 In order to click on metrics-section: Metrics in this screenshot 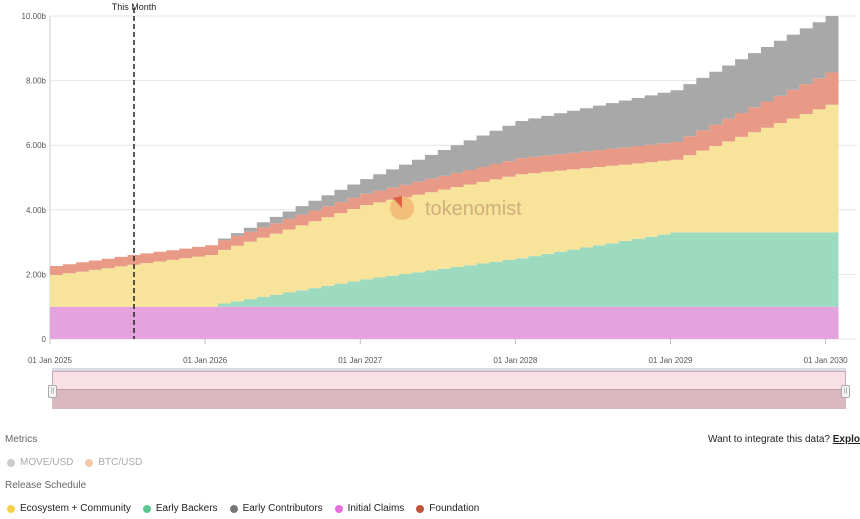, I will do `click(21, 439)`.